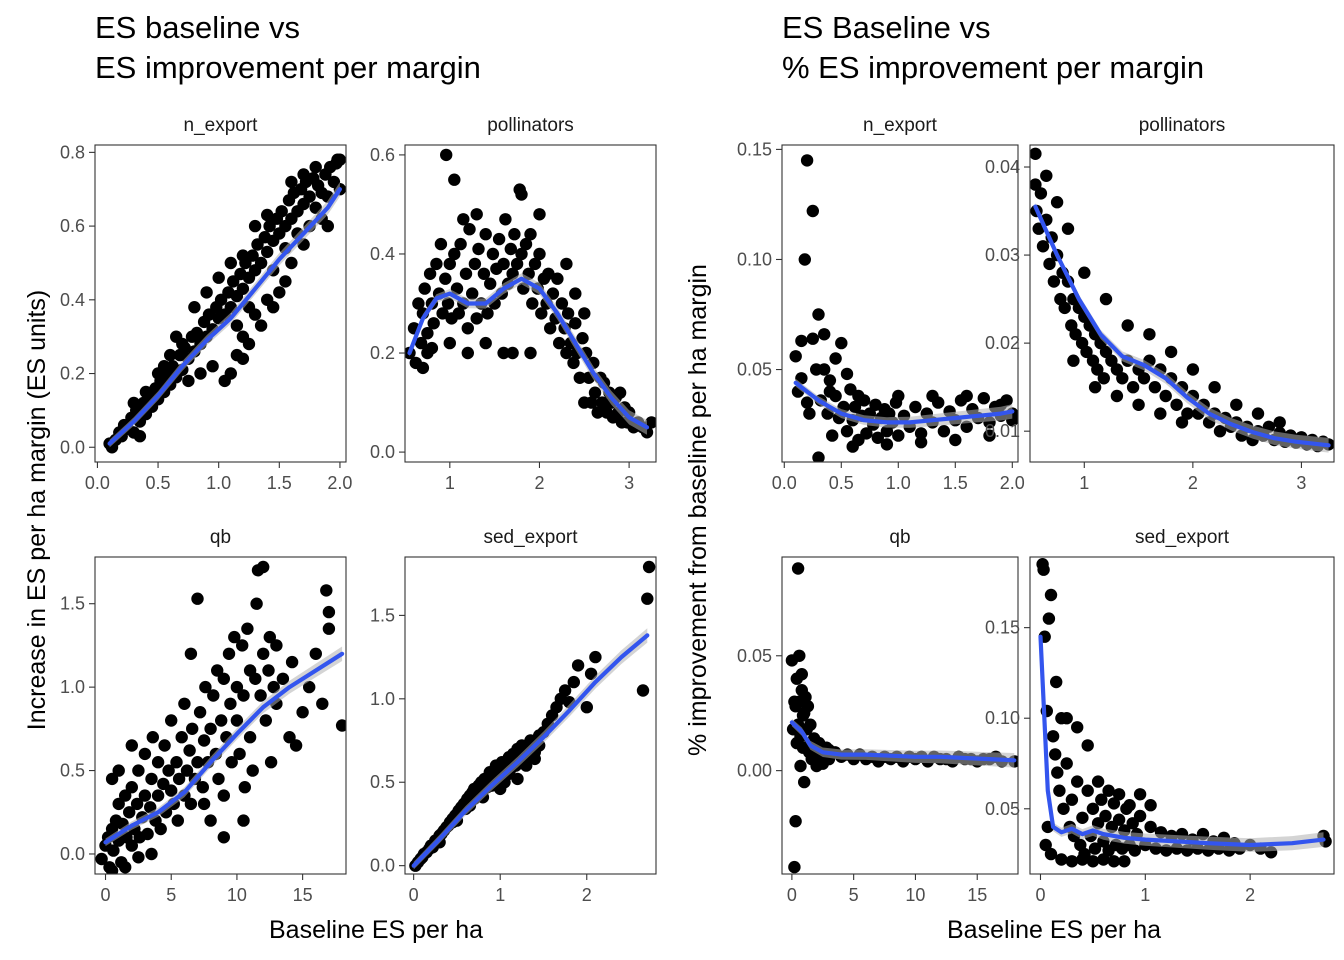  I want to click on y-tick-label: 1.5, so click(72, 604).